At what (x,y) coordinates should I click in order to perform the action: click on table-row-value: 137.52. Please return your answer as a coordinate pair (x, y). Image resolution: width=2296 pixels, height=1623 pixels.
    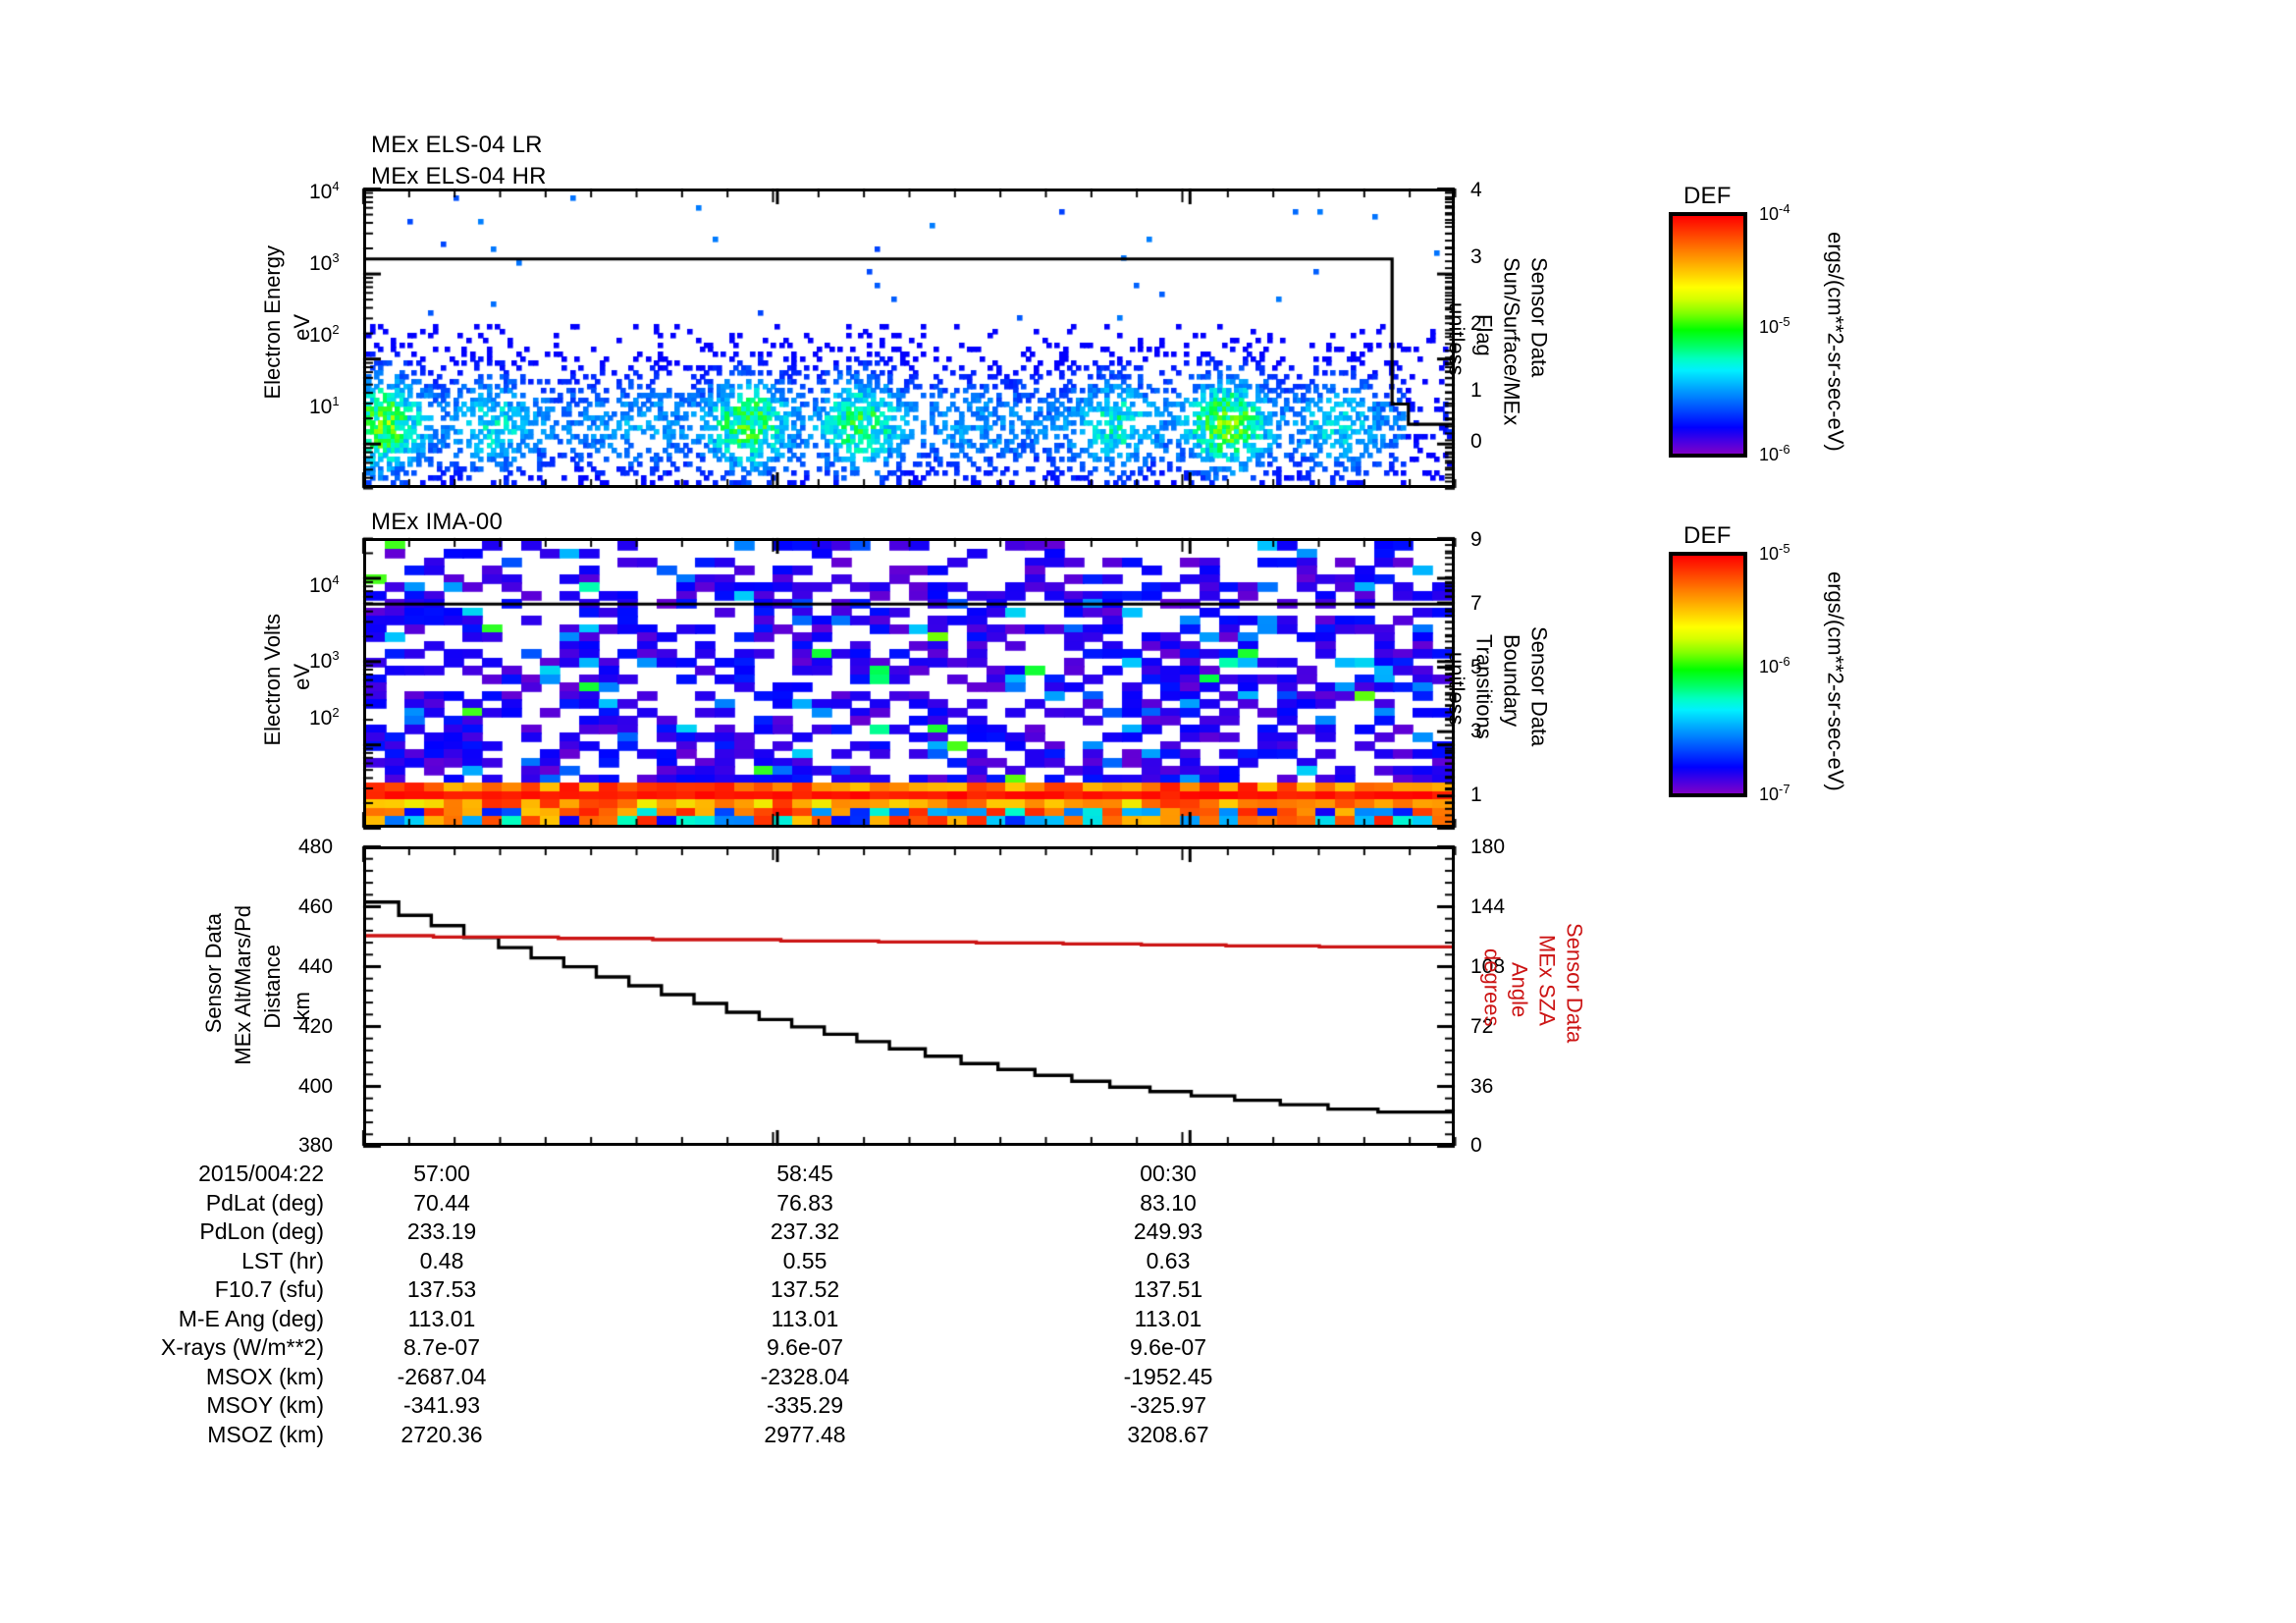
    Looking at the image, I should click on (805, 1289).